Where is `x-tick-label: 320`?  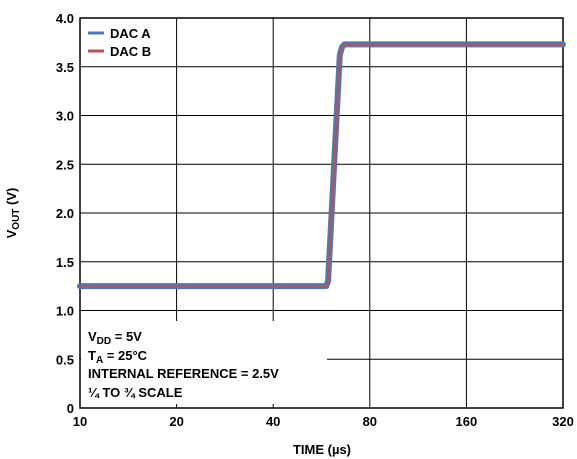
x-tick-label: 320 is located at coordinates (563, 421).